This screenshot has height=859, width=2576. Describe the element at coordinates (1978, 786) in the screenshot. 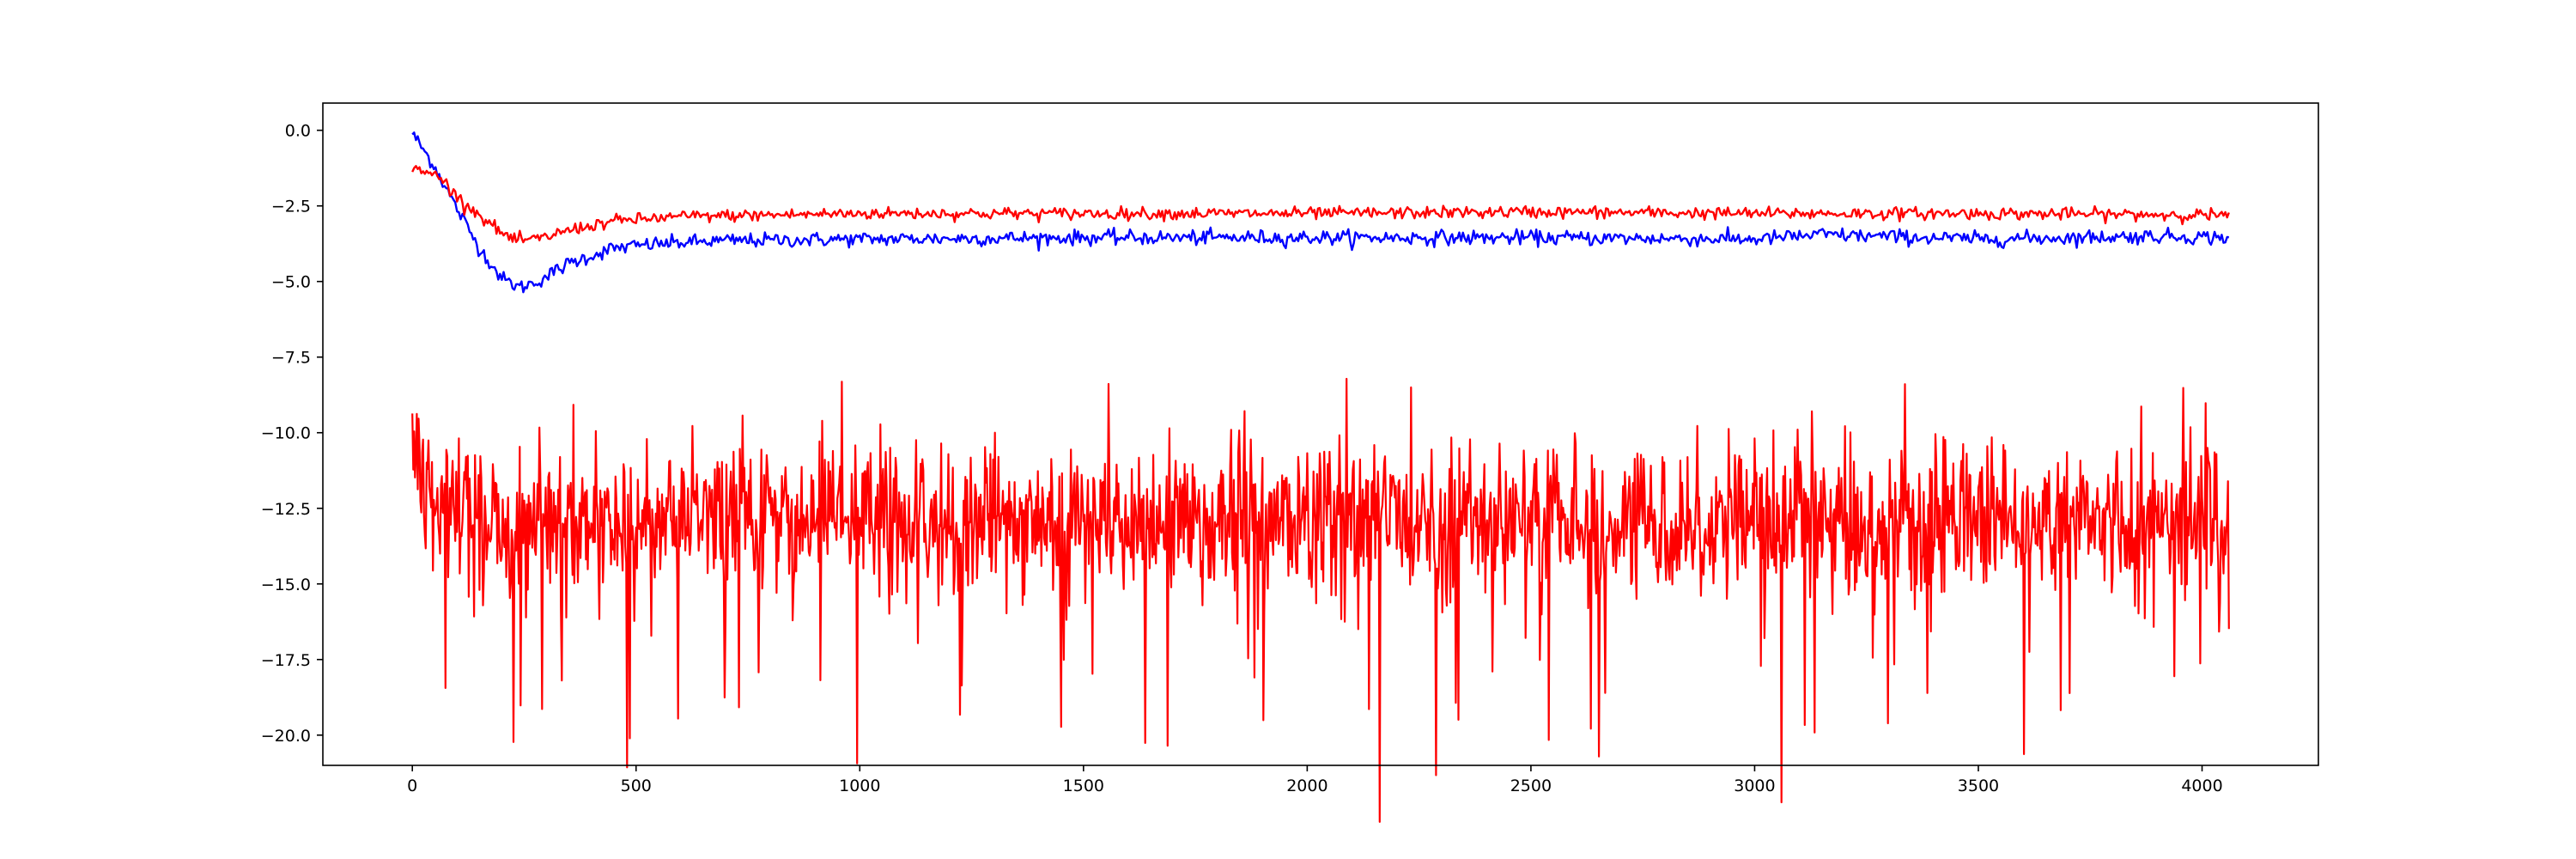

I see `x-tick-label: 3500` at that location.